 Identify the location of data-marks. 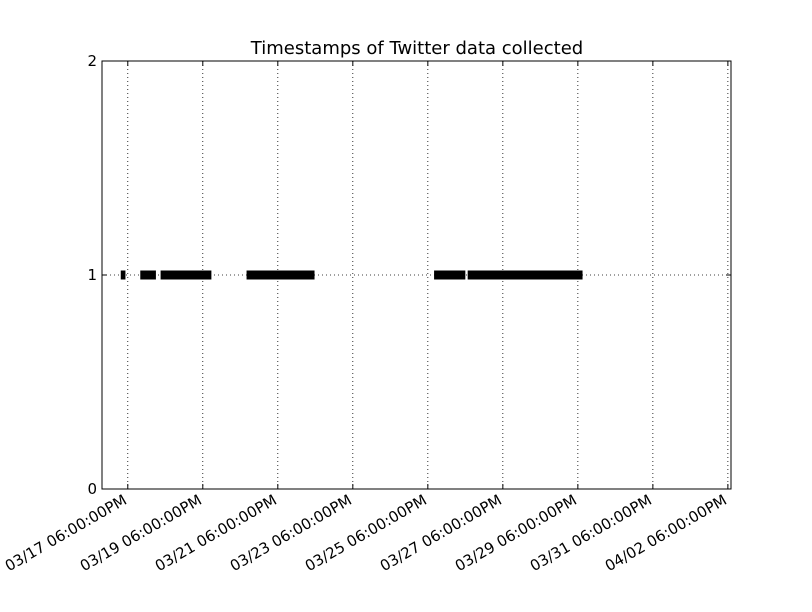
(351, 275).